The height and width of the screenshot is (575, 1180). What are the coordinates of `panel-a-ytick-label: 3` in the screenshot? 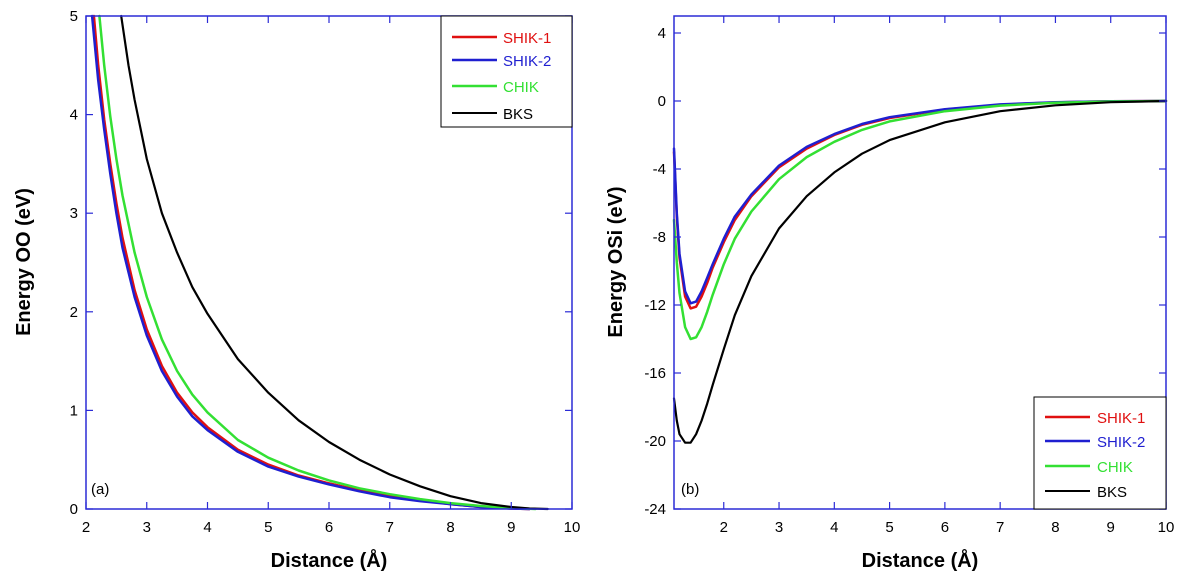 It's located at (74, 213).